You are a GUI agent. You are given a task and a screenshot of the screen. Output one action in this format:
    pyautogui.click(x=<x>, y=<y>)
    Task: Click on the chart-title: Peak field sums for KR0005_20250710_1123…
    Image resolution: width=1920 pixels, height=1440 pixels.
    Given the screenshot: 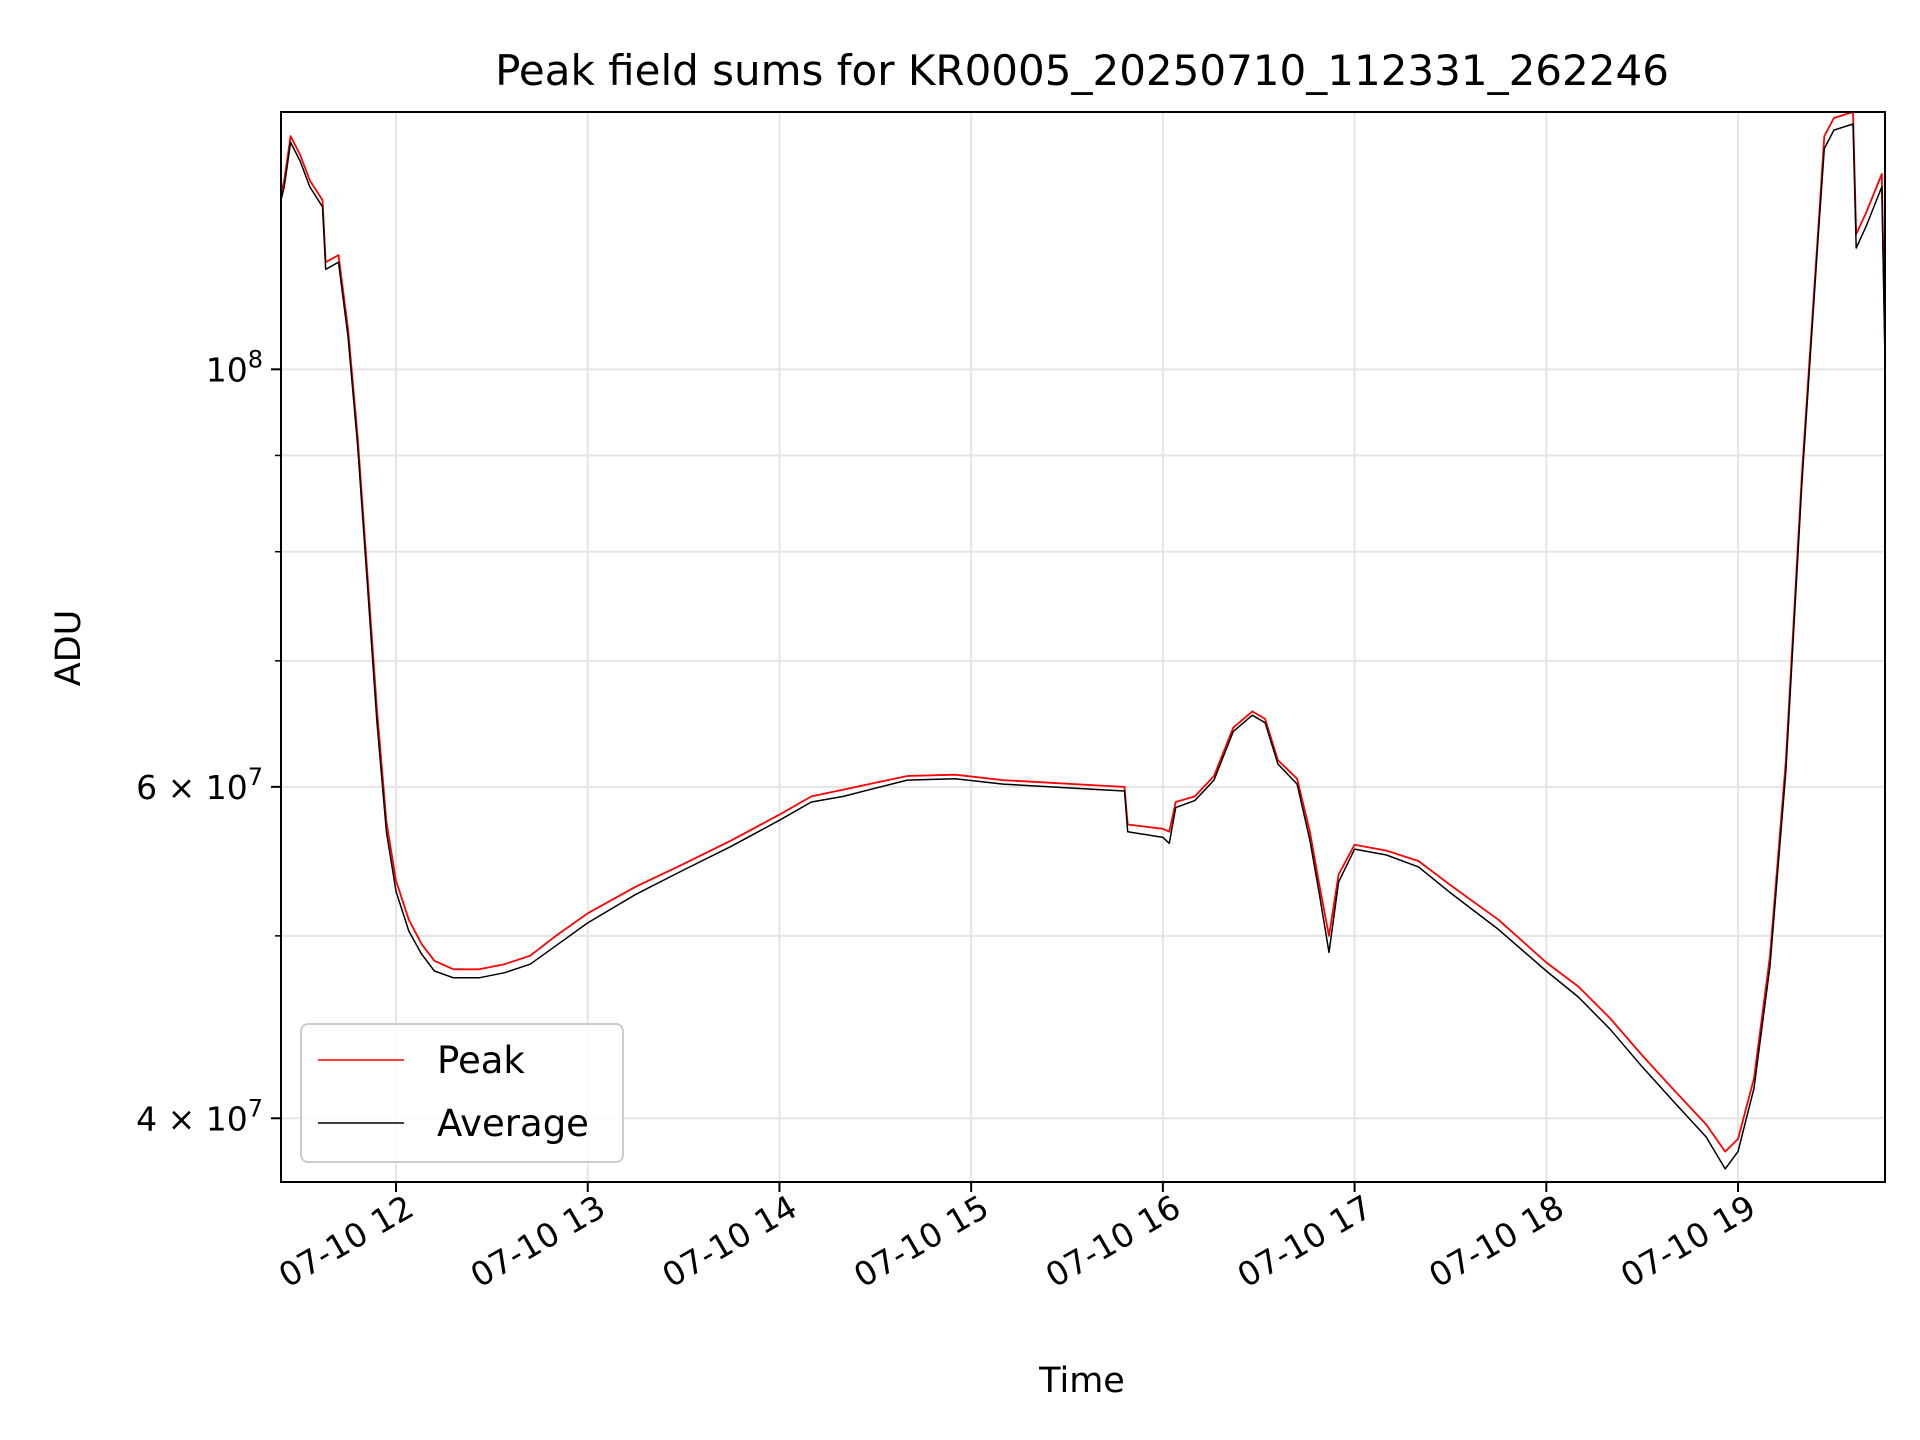 What is the action you would take?
    pyautogui.click(x=1082, y=70)
    